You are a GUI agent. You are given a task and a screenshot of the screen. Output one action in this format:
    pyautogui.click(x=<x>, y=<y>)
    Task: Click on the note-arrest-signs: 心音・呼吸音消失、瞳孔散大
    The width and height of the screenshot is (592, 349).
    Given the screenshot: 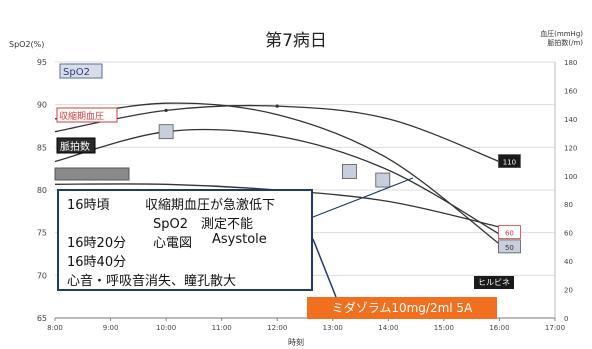 What is the action you would take?
    pyautogui.click(x=152, y=281)
    